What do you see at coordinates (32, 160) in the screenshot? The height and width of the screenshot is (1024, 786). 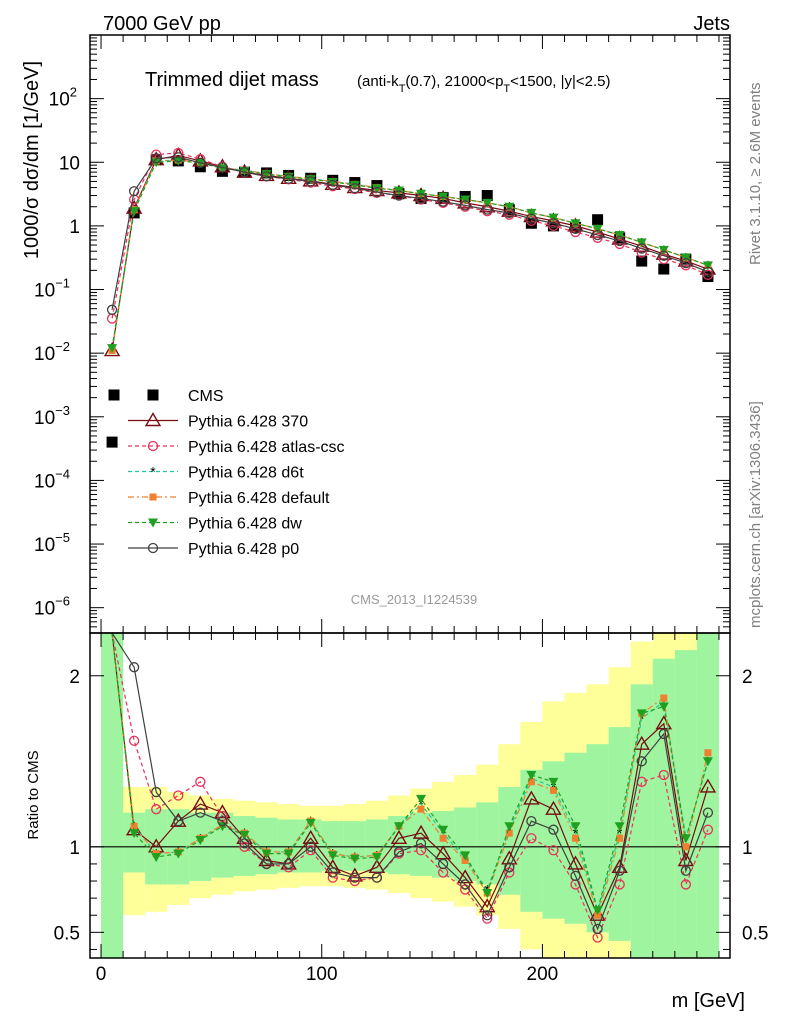 I see `y-axis-label: 1000/σ dσ/dm [1/GeV]` at bounding box center [32, 160].